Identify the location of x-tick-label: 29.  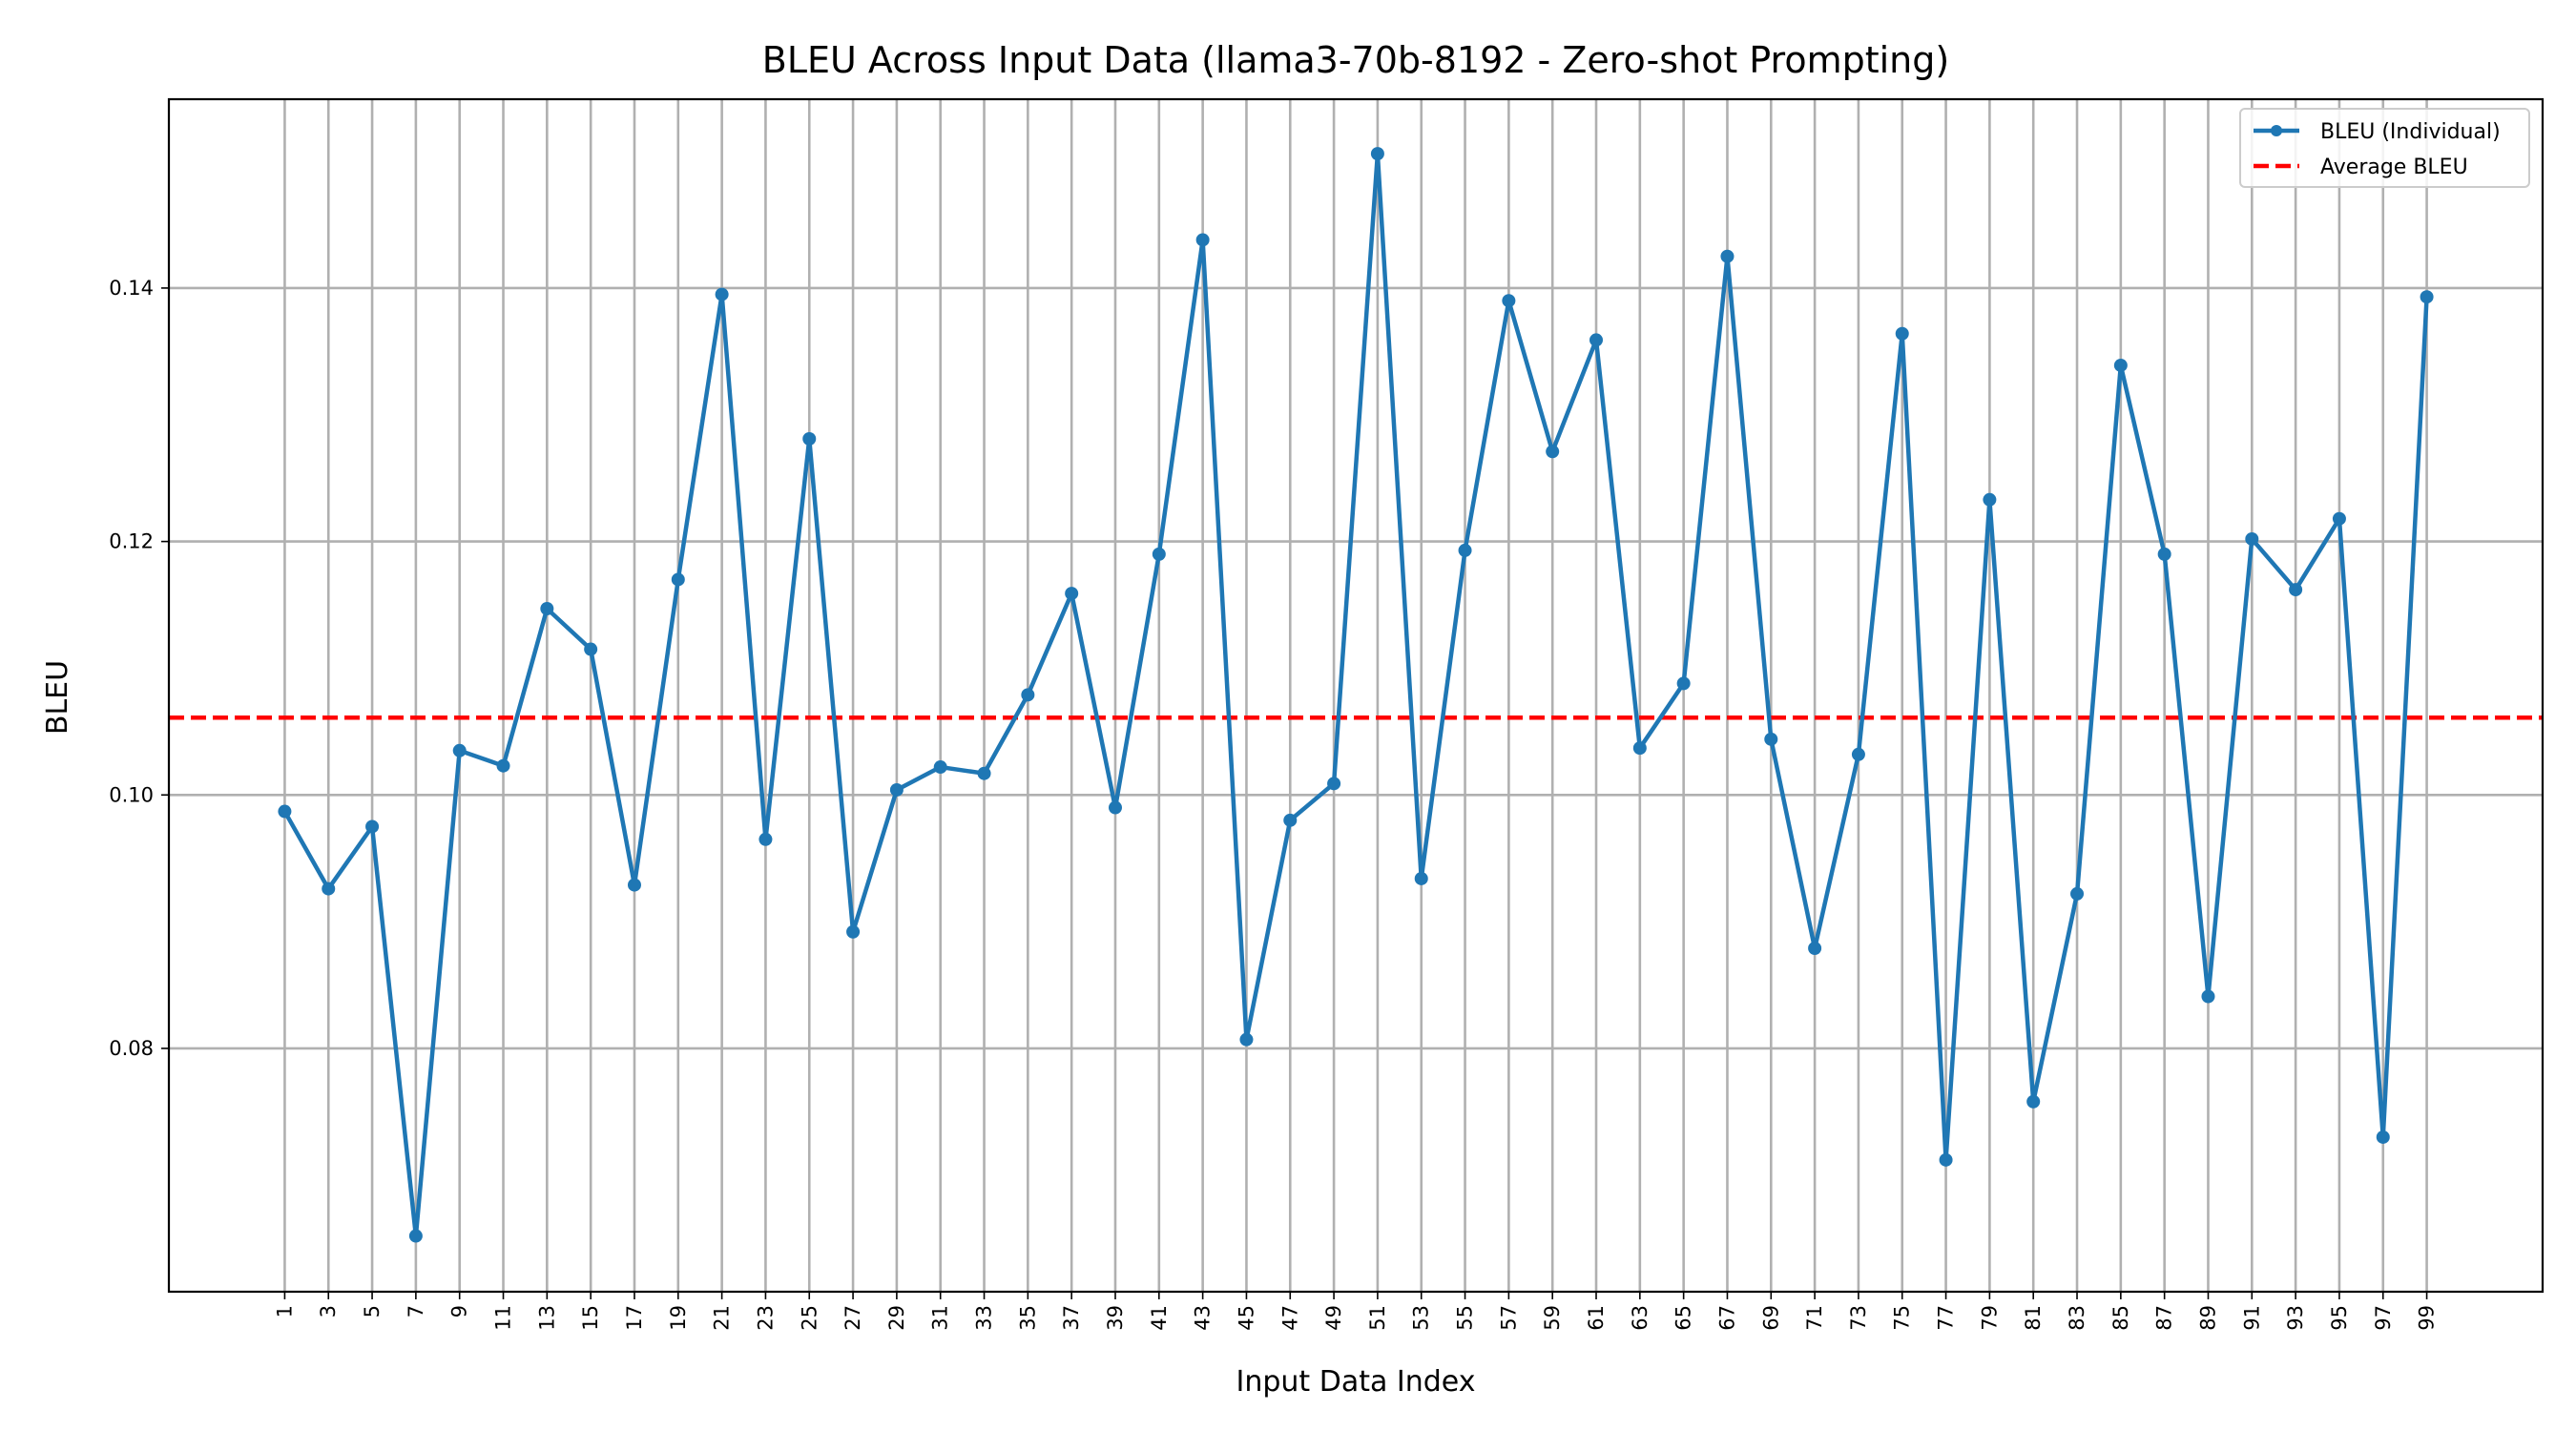
(896, 1318).